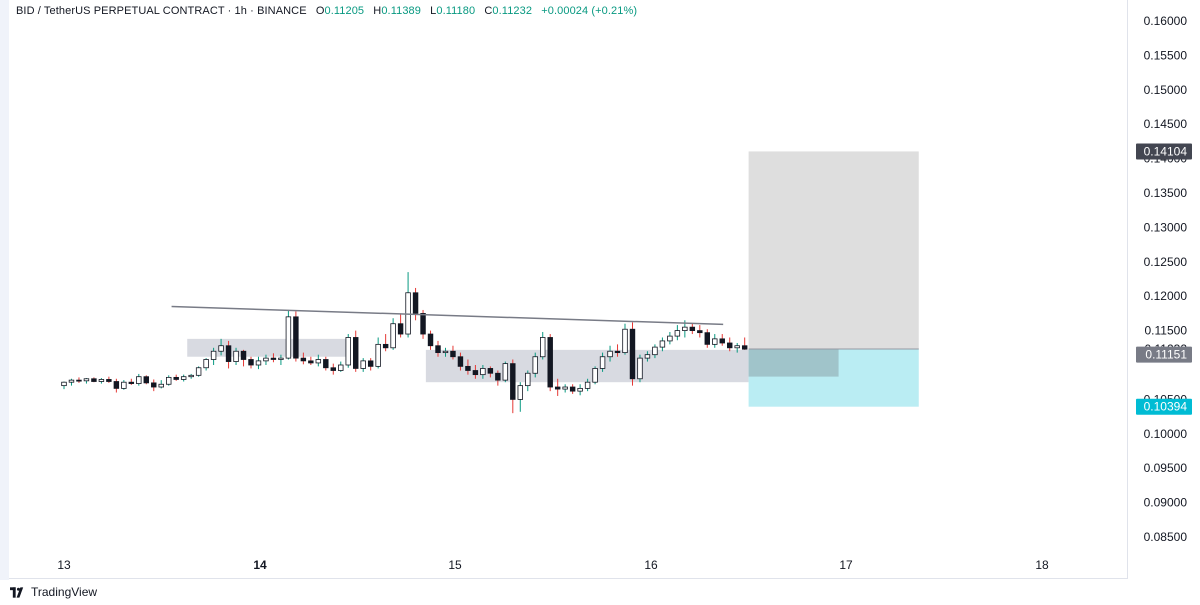 The width and height of the screenshot is (1200, 605). I want to click on time-axis: 13 14 15 16 17 18, so click(553, 565).